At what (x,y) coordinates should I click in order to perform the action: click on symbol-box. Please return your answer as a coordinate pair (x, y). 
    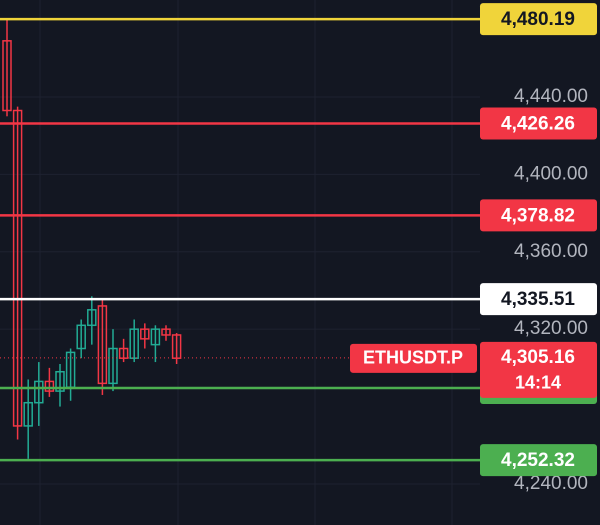
    Looking at the image, I should click on (413, 358).